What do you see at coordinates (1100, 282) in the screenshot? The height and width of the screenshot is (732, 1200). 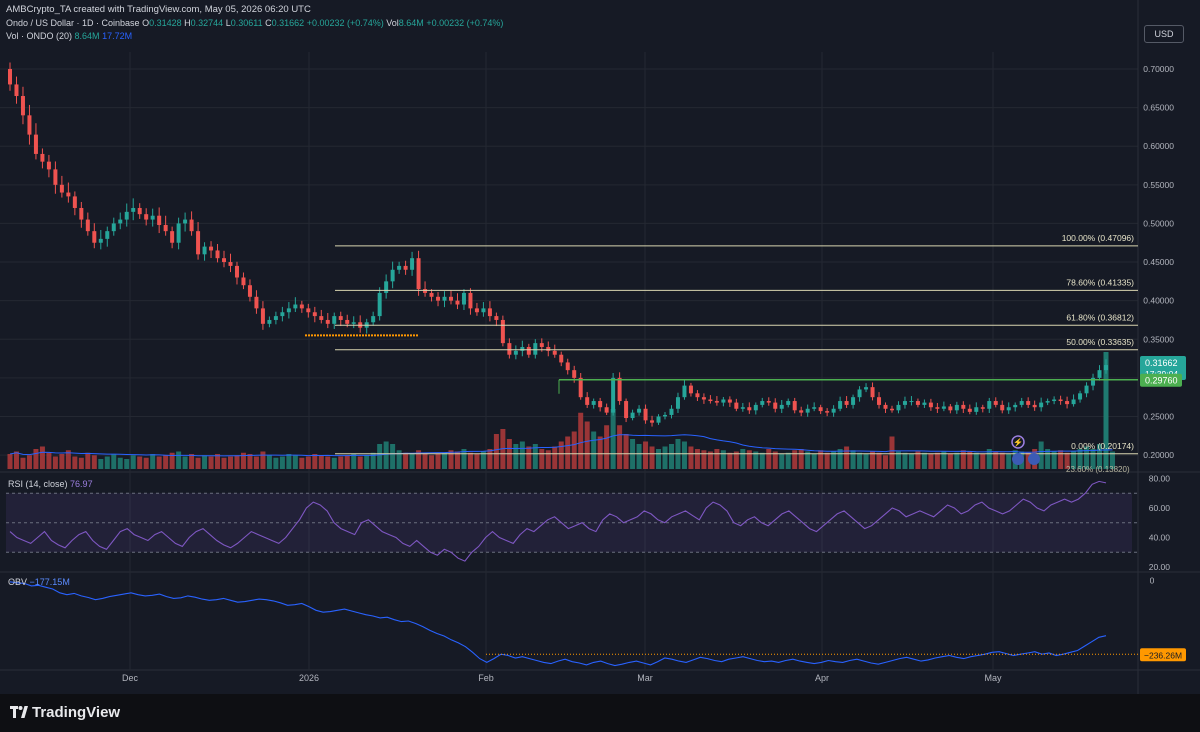 I see `fib-label: 78.60% (0.41335)` at bounding box center [1100, 282].